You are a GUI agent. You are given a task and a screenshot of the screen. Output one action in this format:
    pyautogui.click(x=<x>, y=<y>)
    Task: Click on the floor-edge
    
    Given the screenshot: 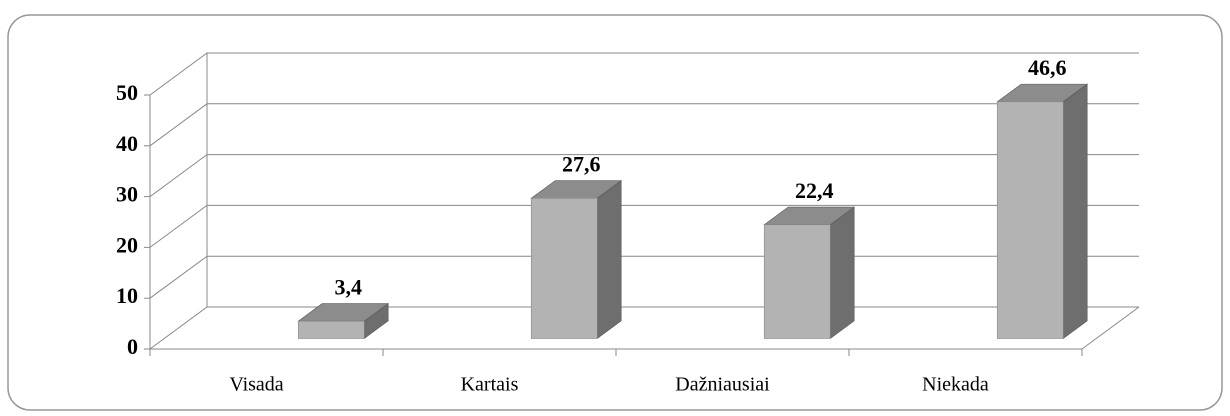 What is the action you would take?
    pyautogui.click(x=1110, y=328)
    